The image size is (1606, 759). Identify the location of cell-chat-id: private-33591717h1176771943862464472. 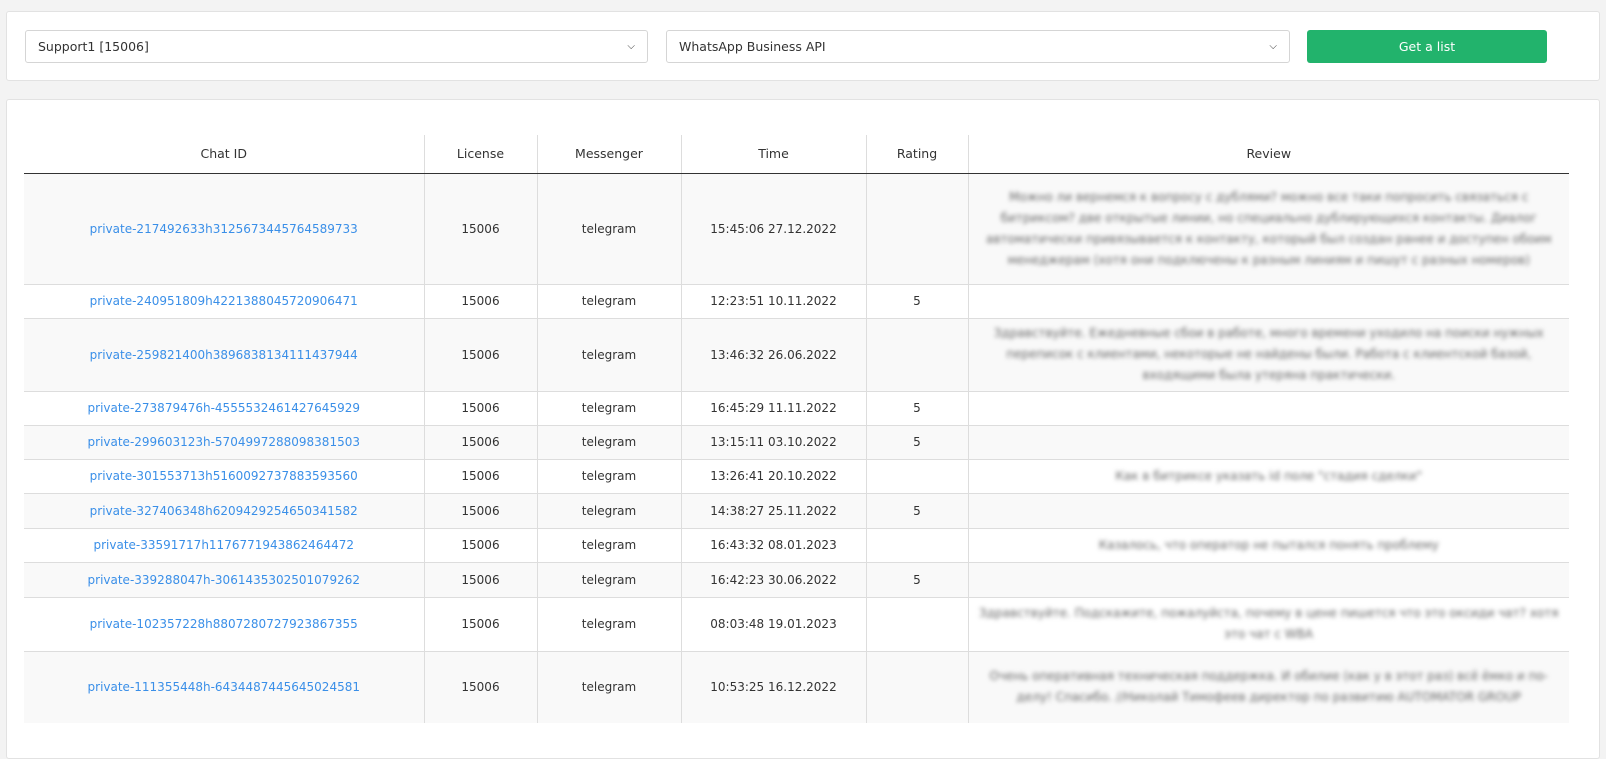
(224, 544).